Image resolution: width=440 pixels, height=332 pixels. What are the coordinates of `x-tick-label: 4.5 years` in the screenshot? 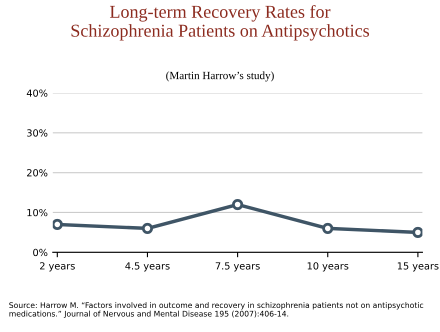 It's located at (147, 267).